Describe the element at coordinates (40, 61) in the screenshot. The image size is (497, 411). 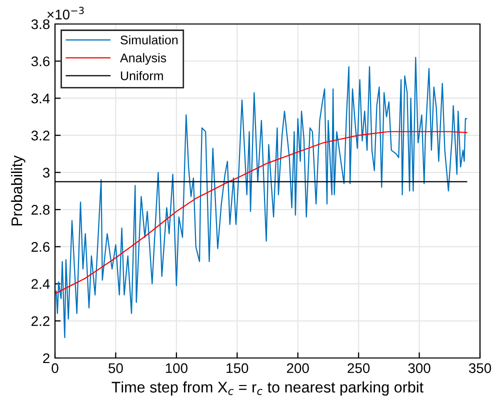
I see `y-tick-label: 3.6` at that location.